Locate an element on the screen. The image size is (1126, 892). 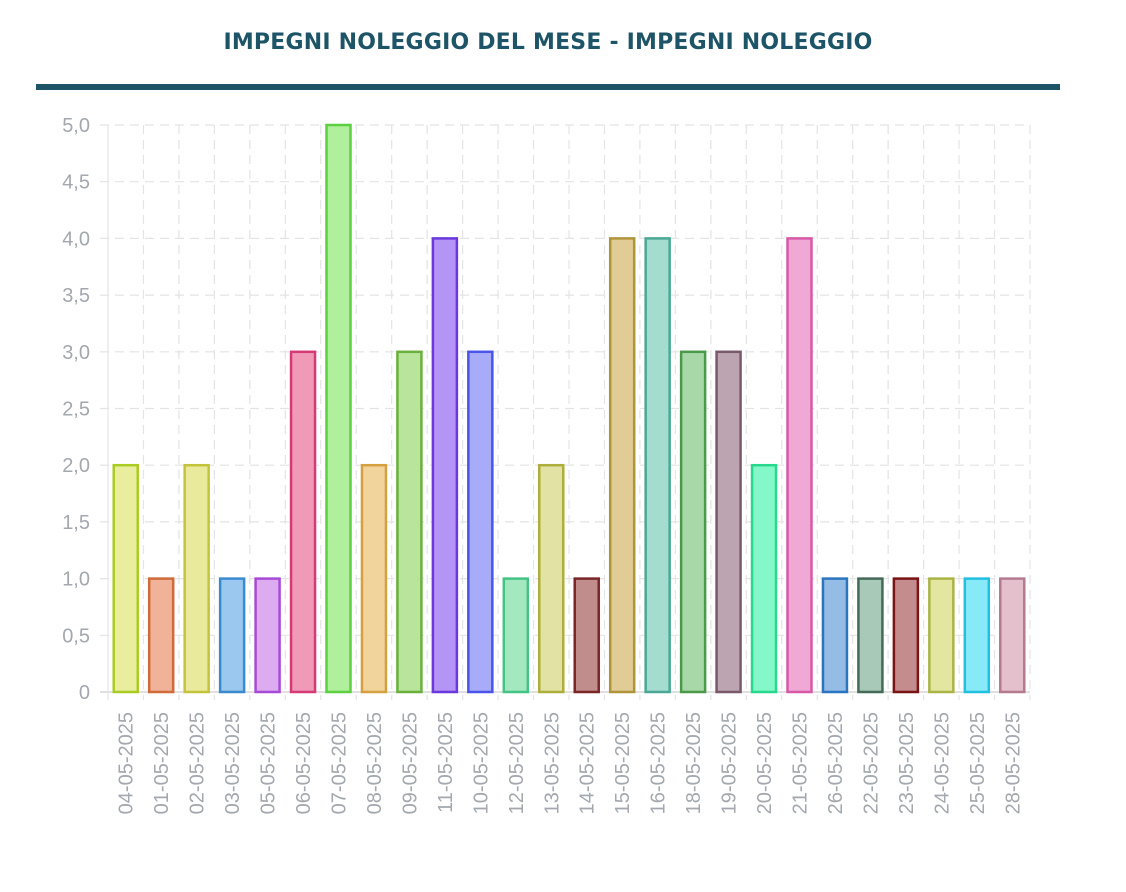
x-tick-label: 03-05-2025 is located at coordinates (233, 763).